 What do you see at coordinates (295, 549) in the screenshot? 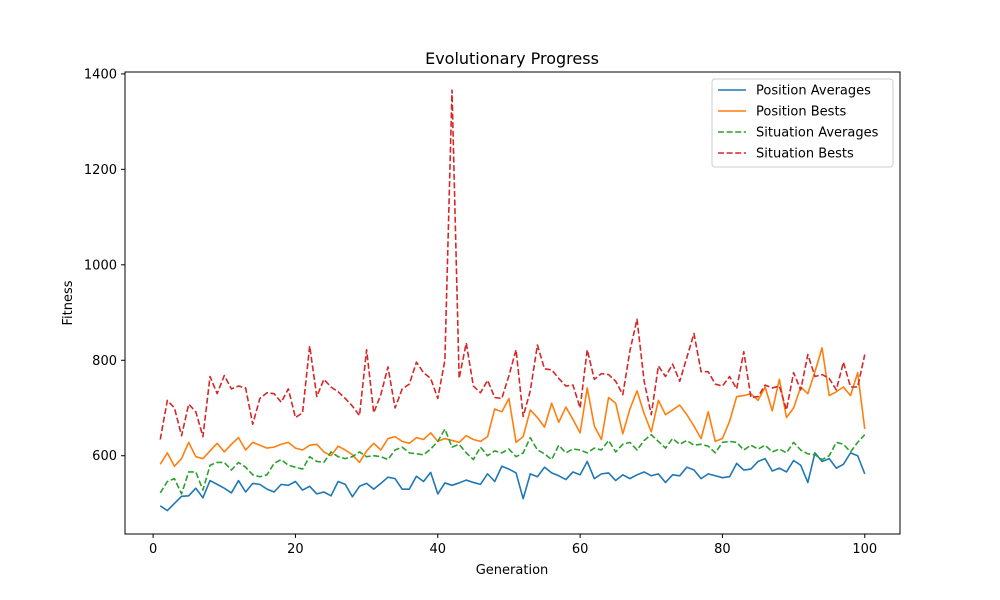
I see `x-tick-label: 20` at bounding box center [295, 549].